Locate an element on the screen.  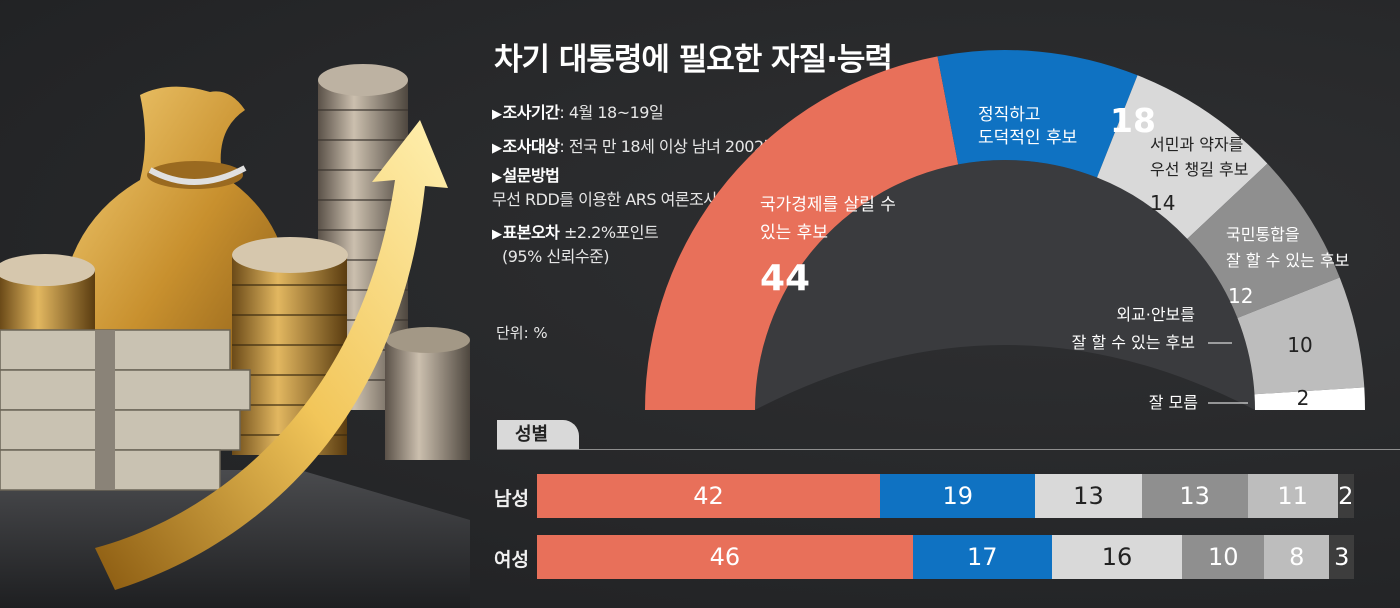
gender-tab: 성별 is located at coordinates (538, 435).